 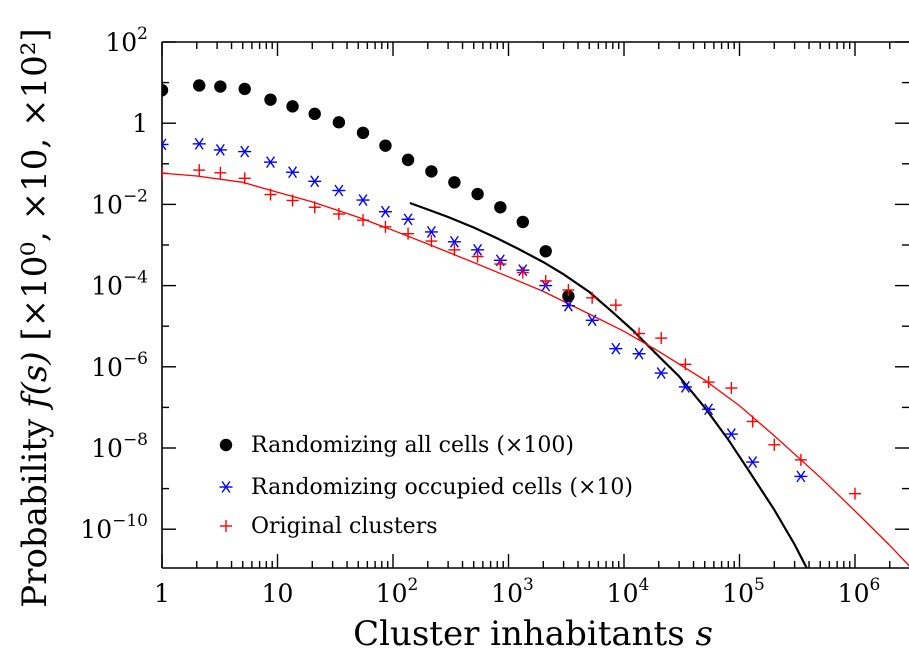 What do you see at coordinates (140, 123) in the screenshot?
I see `y-tick-label-base: 1` at bounding box center [140, 123].